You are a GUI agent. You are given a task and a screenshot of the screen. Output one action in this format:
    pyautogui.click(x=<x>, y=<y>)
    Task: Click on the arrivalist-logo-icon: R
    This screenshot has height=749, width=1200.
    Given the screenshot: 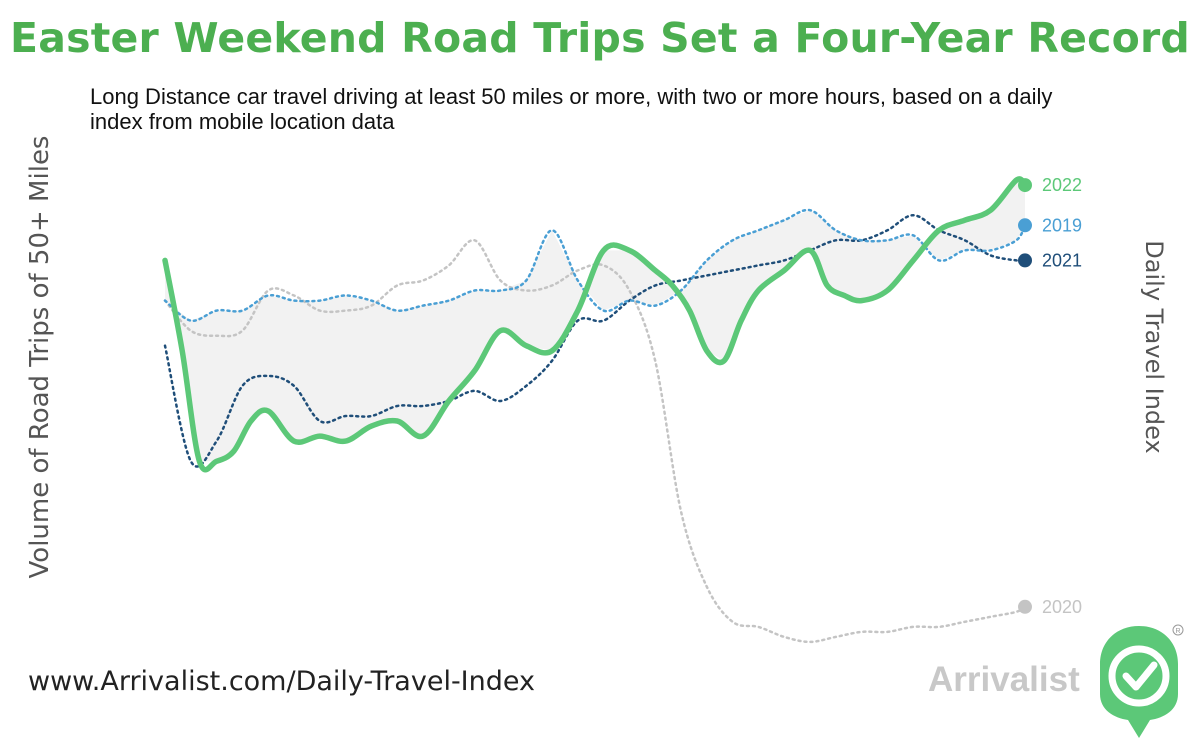 What is the action you would take?
    pyautogui.click(x=1142, y=681)
    